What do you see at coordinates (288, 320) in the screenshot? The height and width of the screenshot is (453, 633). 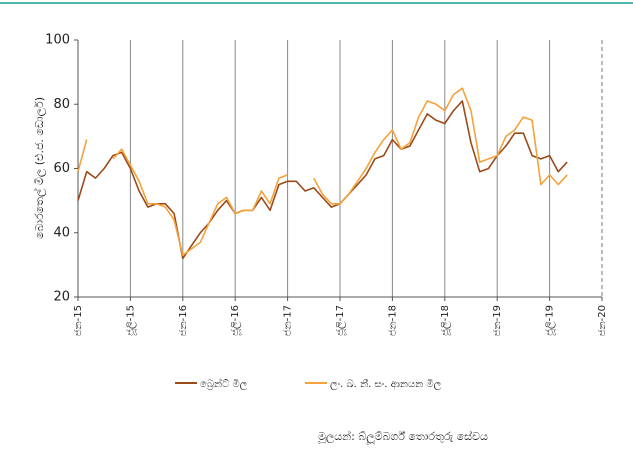 I see `x-tick-label: ජන-17` at bounding box center [288, 320].